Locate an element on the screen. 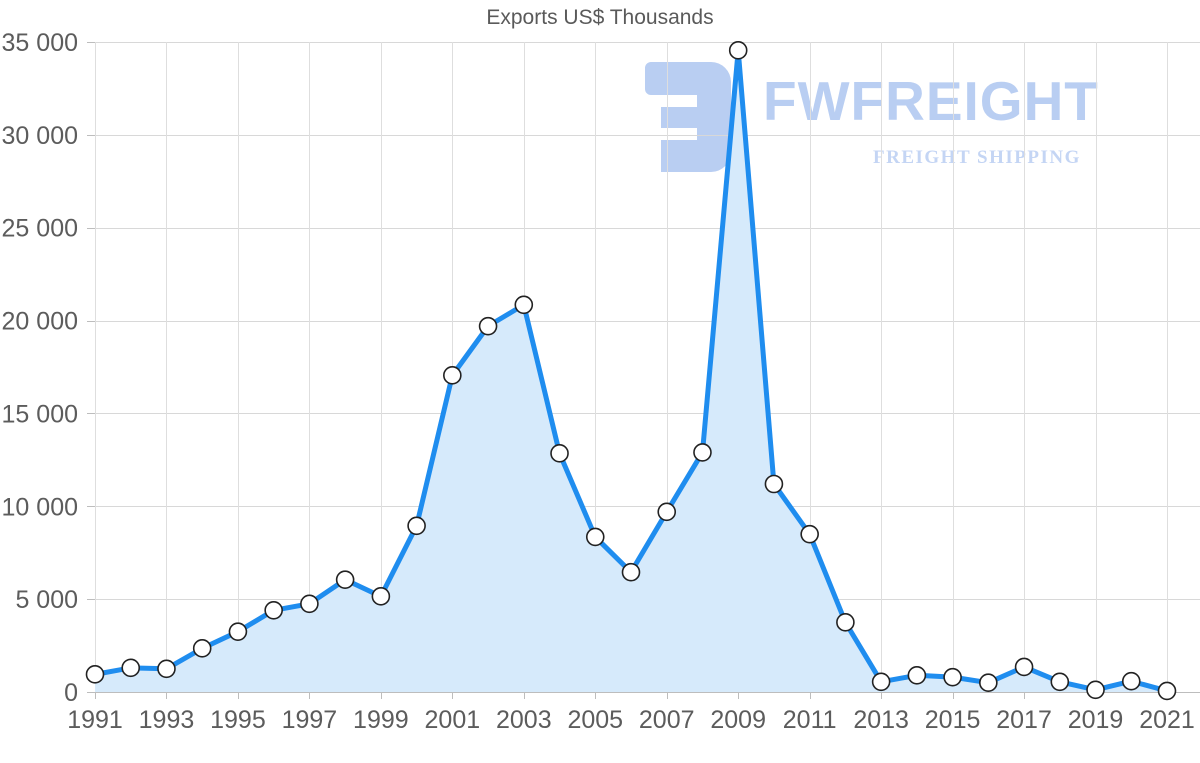 The height and width of the screenshot is (763, 1200). x-axis-tick-label: 2011 is located at coordinates (810, 720).